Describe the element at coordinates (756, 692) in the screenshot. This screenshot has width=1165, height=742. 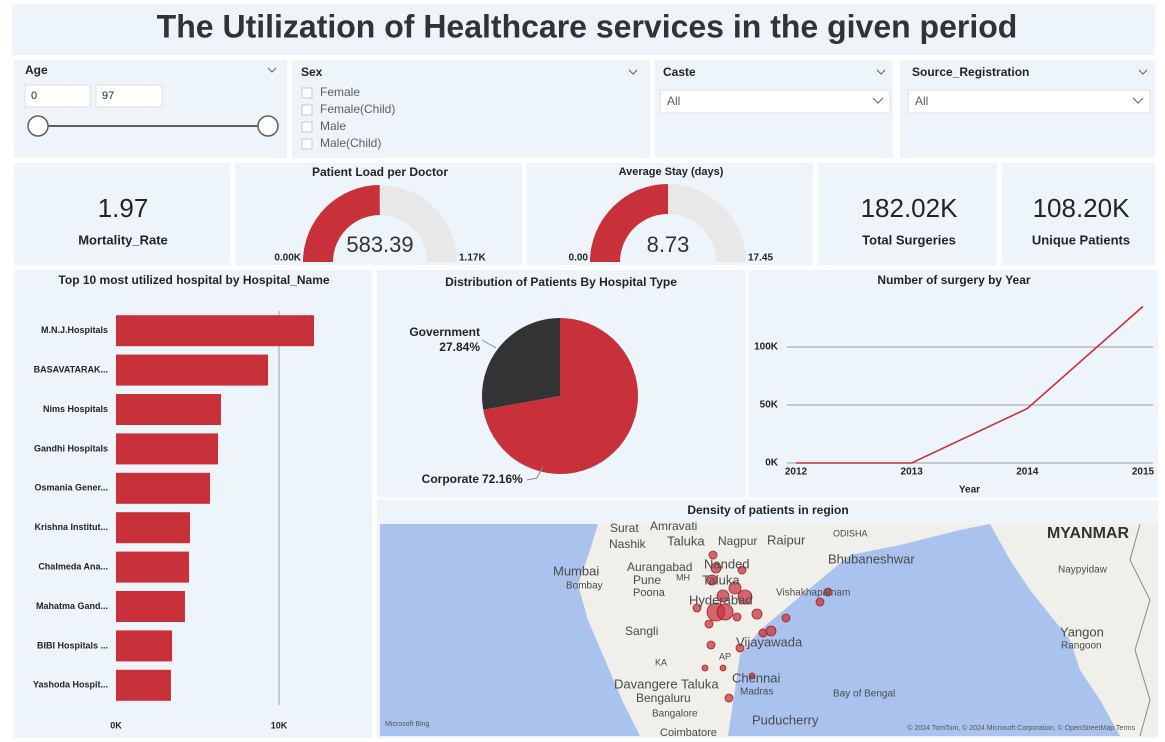
I see `map-label: Madras` at that location.